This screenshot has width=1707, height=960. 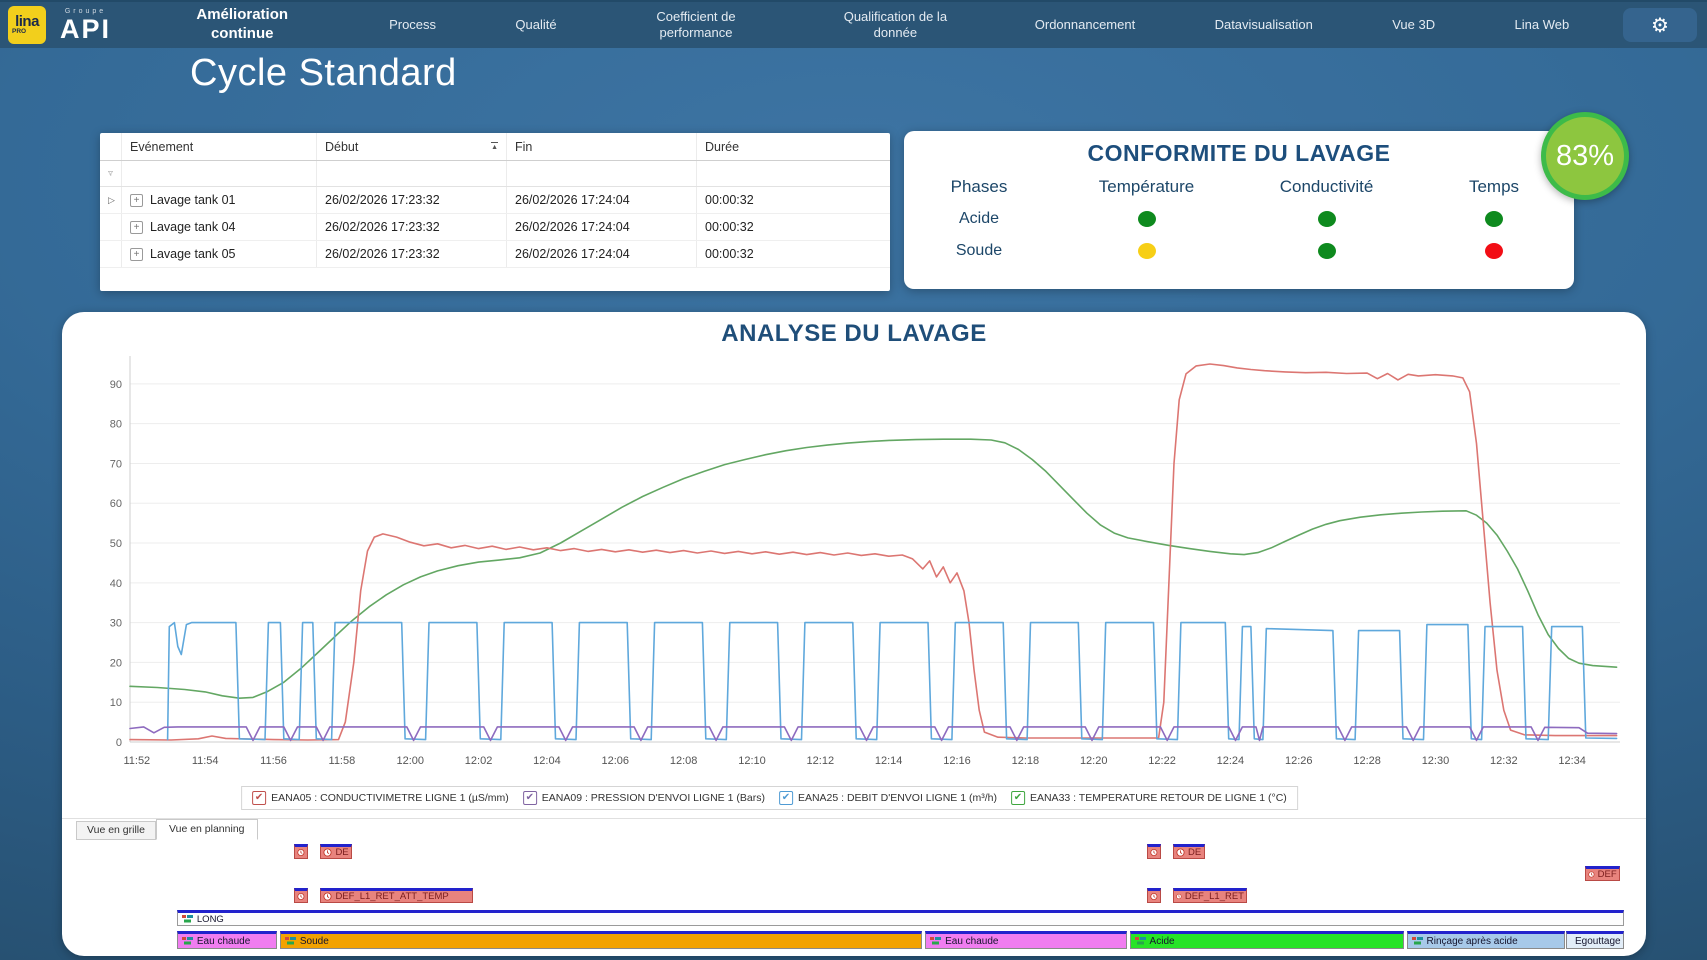 What do you see at coordinates (136, 761) in the screenshot?
I see `x-tick-label: 11:52` at bounding box center [136, 761].